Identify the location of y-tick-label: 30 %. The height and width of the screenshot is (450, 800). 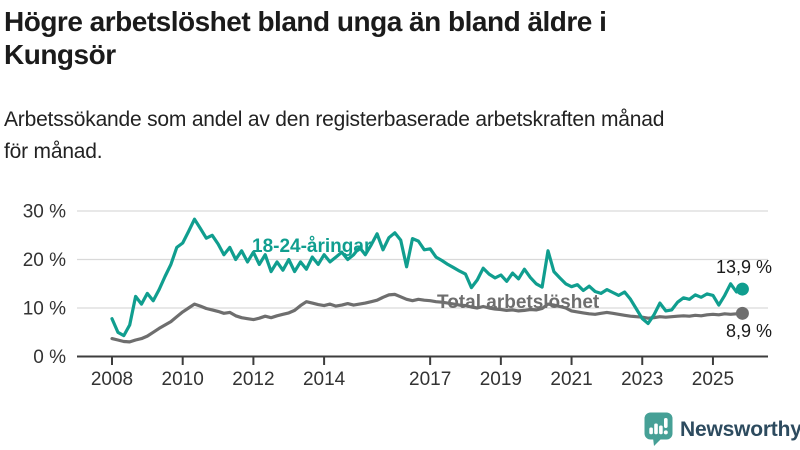
(44, 212).